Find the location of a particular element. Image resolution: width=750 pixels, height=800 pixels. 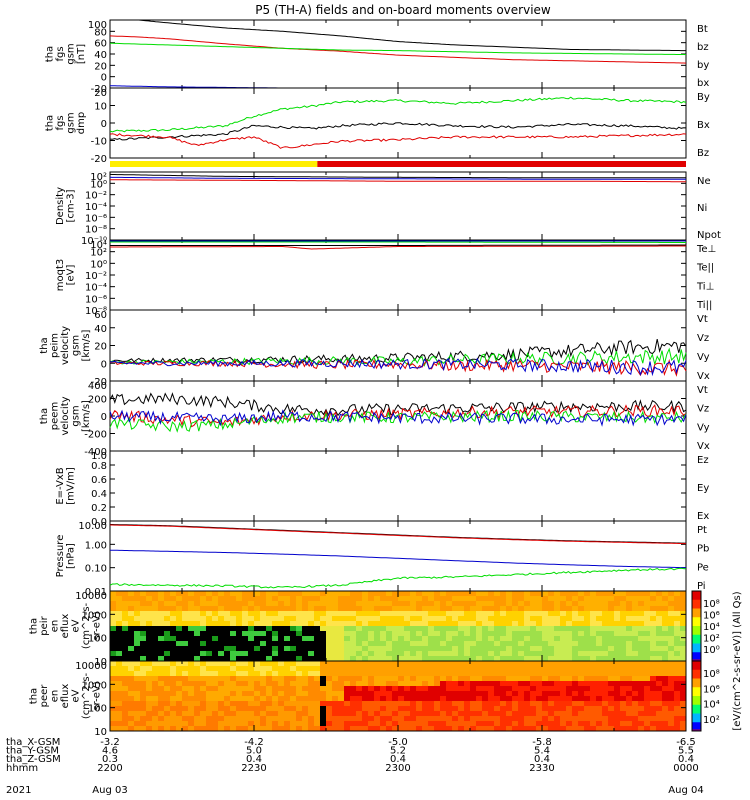

temperature-ytick-4: 10⁻⁴ is located at coordinates (96, 288).